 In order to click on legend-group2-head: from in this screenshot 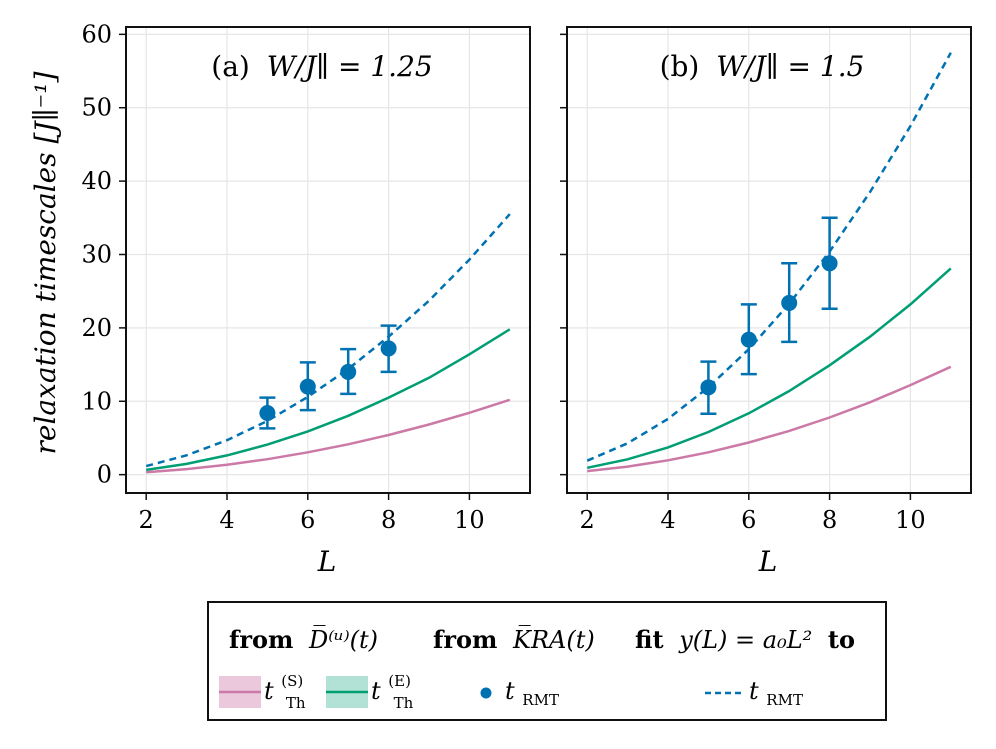, I will do `click(465, 639)`.